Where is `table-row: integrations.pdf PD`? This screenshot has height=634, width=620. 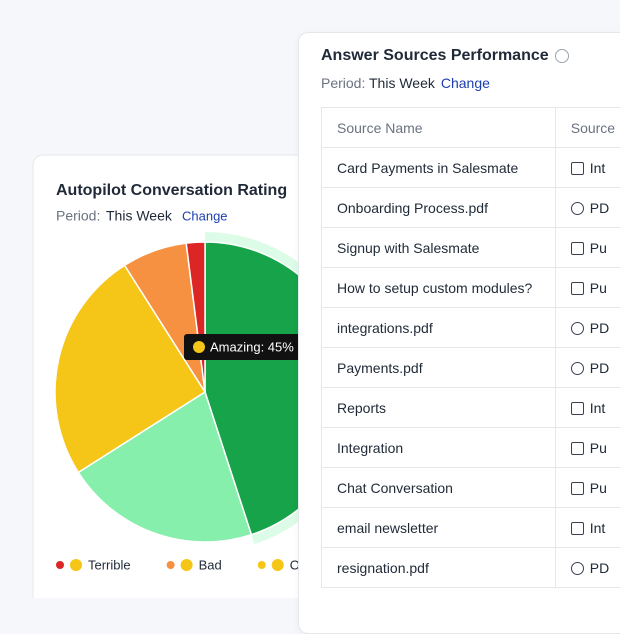
table-row: integrations.pdf PD is located at coordinates (471, 328).